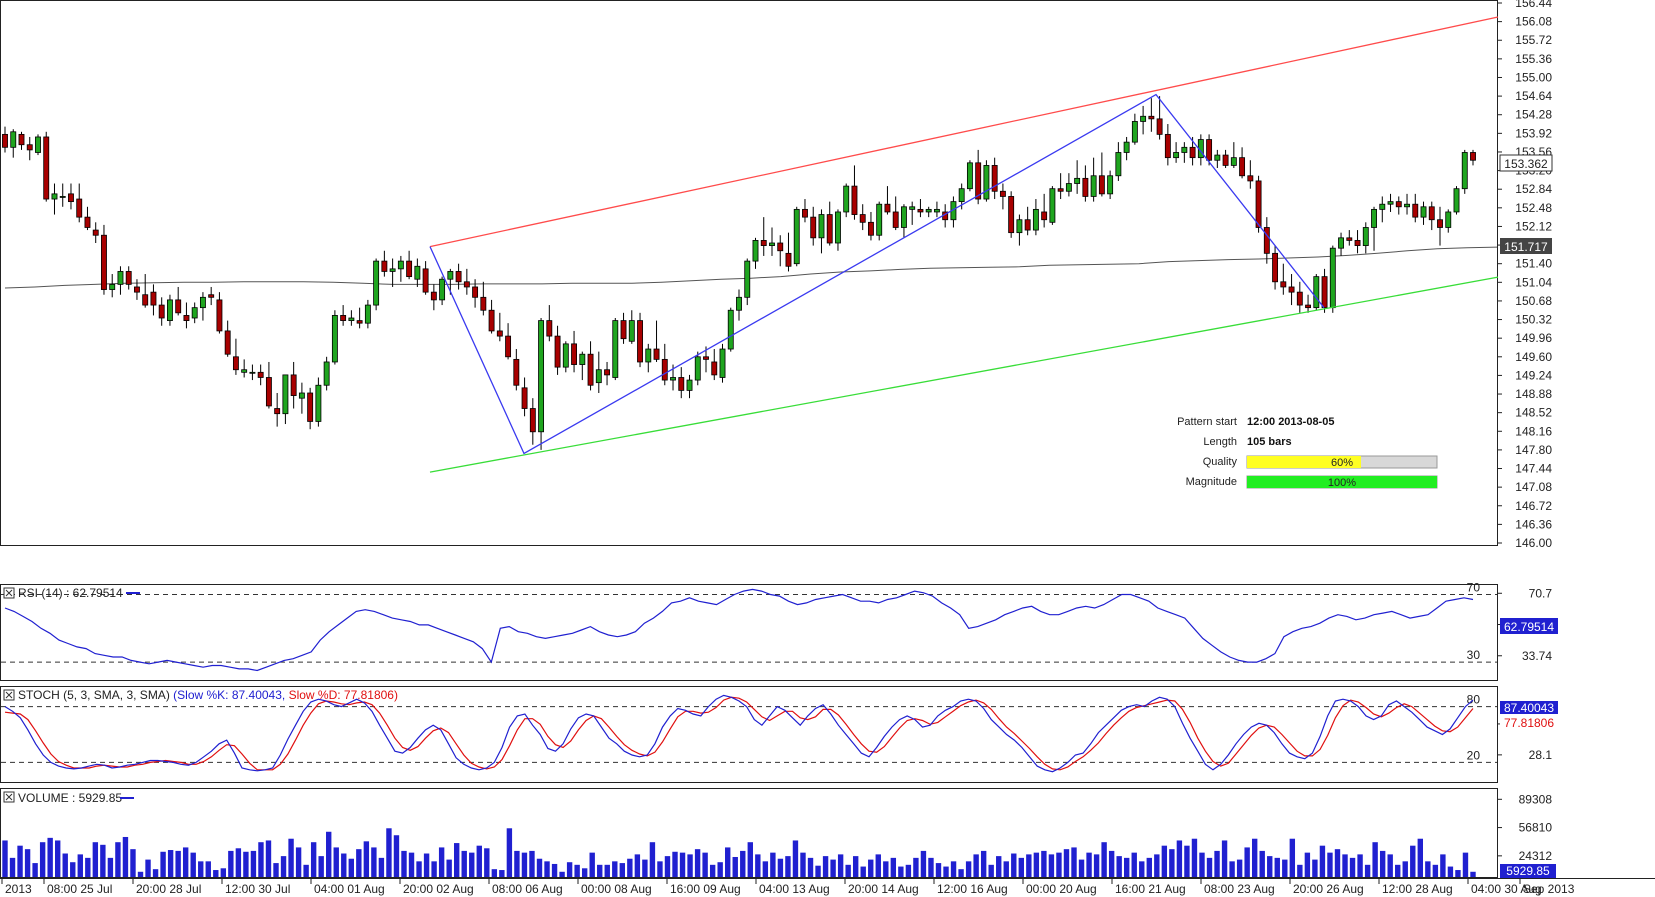  Describe the element at coordinates (739, 630) in the screenshot. I see `rsi-line` at that location.